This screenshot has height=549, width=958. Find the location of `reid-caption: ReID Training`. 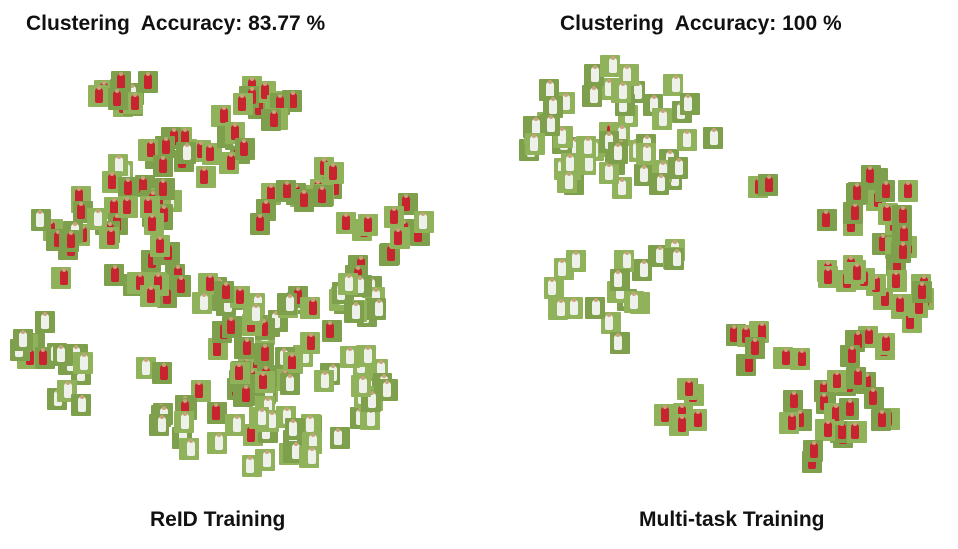

reid-caption: ReID Training is located at coordinates (218, 519).